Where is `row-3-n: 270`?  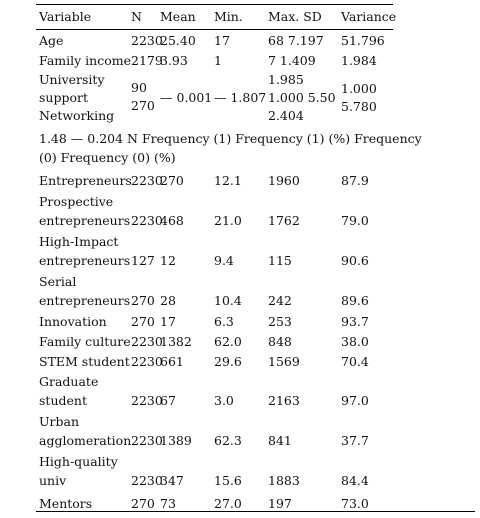
row-3-n: 270 is located at coordinates (143, 300).